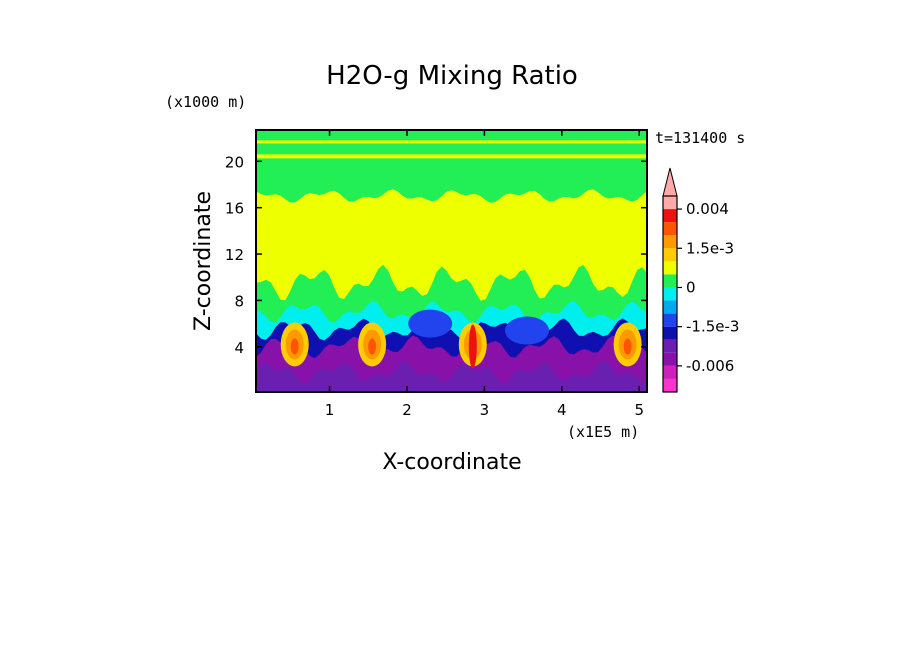 Image resolution: width=904 pixels, height=654 pixels. What do you see at coordinates (639, 410) in the screenshot?
I see `x-tick-label: 5` at bounding box center [639, 410].